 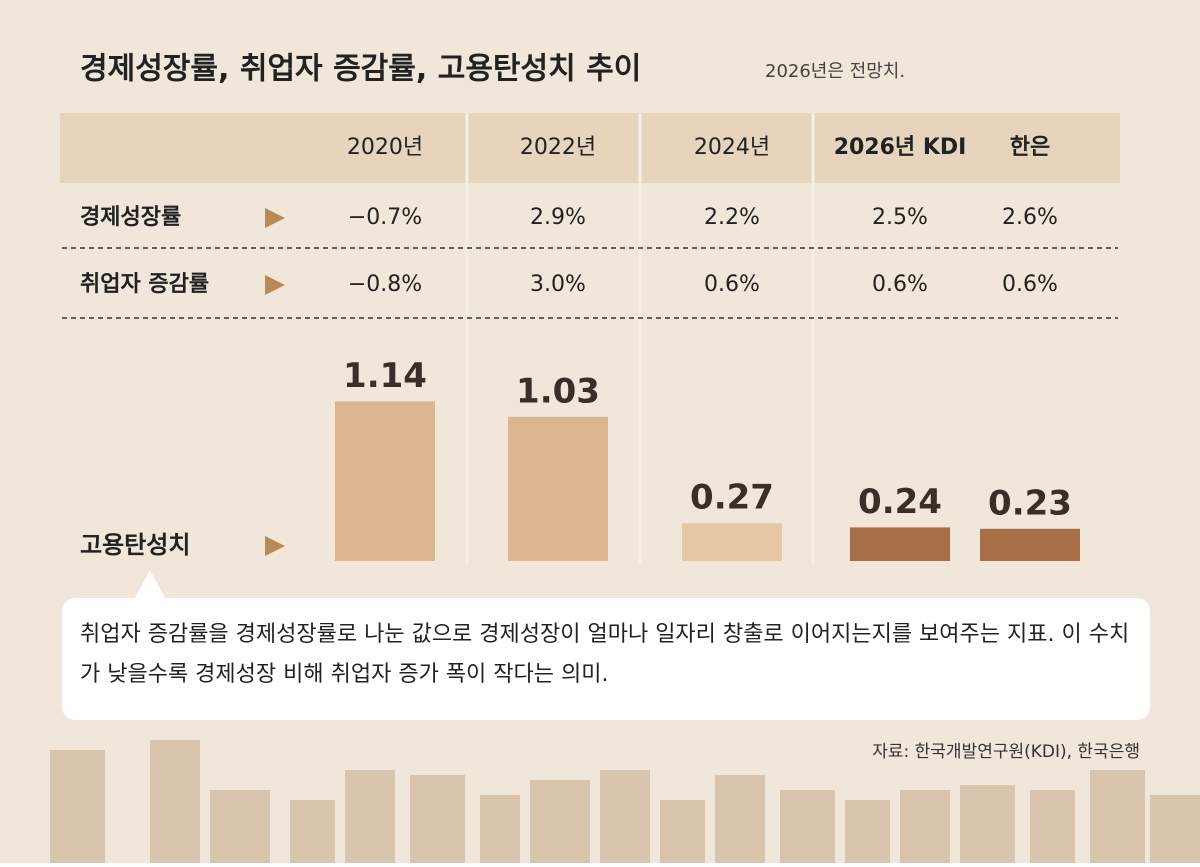 I want to click on row-dividers, so click(x=590, y=283).